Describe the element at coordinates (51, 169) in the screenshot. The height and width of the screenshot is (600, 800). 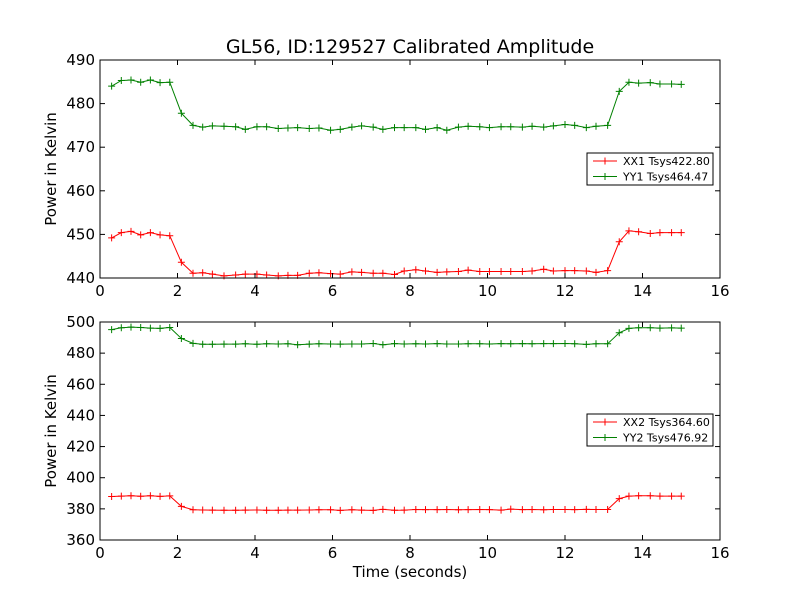
I see `y-axis-title: Power in Kelvin` at that location.